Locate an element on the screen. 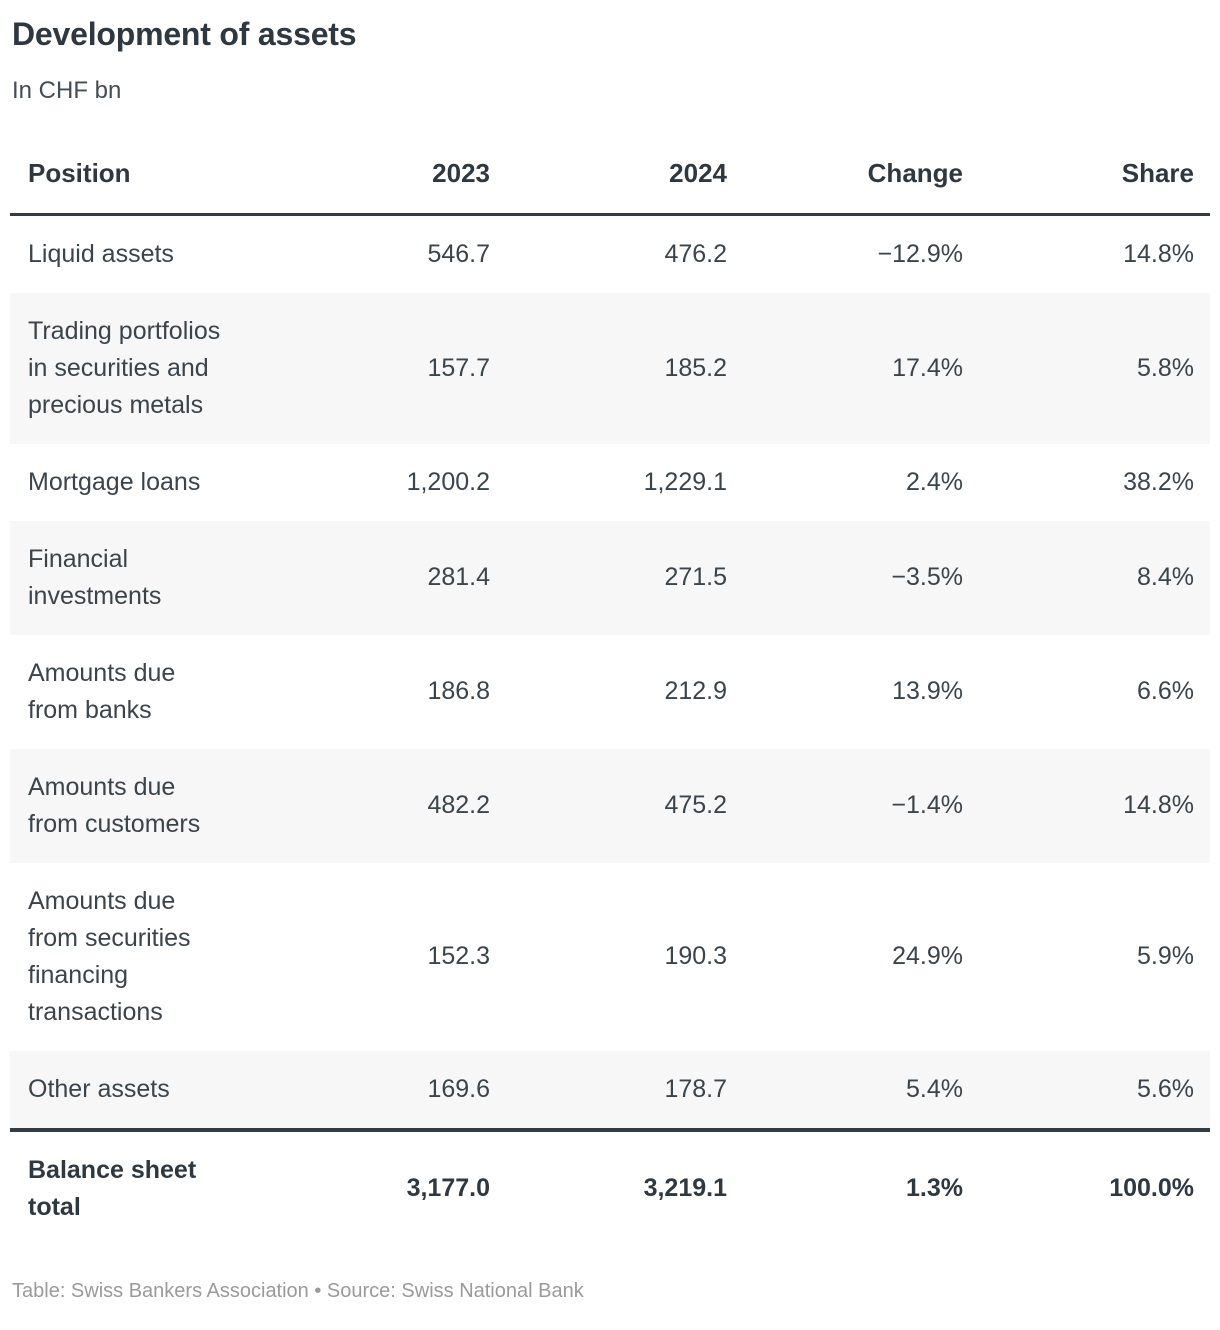 The height and width of the screenshot is (1330, 1220). position-cell: Financial investments is located at coordinates (95, 577).